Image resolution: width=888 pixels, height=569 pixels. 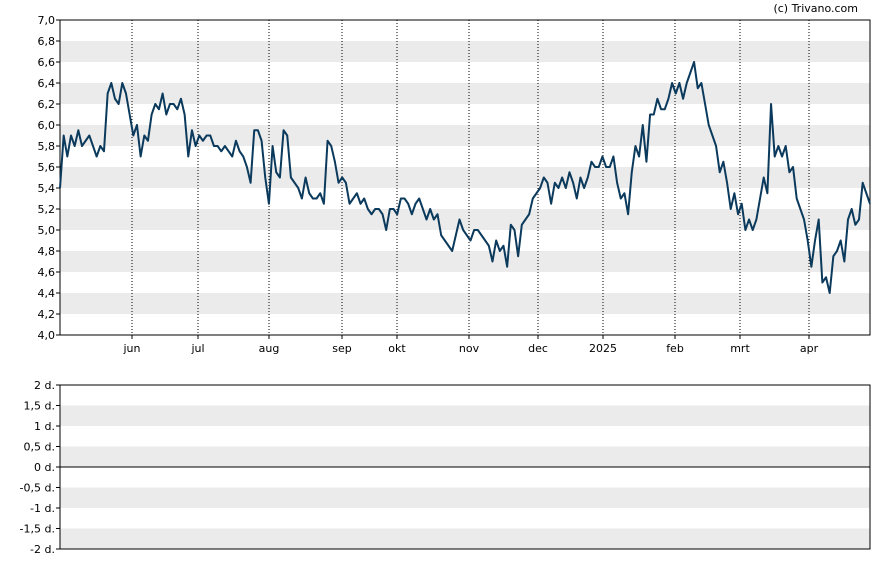 What do you see at coordinates (44, 385) in the screenshot?
I see `lower-y-tick-label: 2 d.` at bounding box center [44, 385].